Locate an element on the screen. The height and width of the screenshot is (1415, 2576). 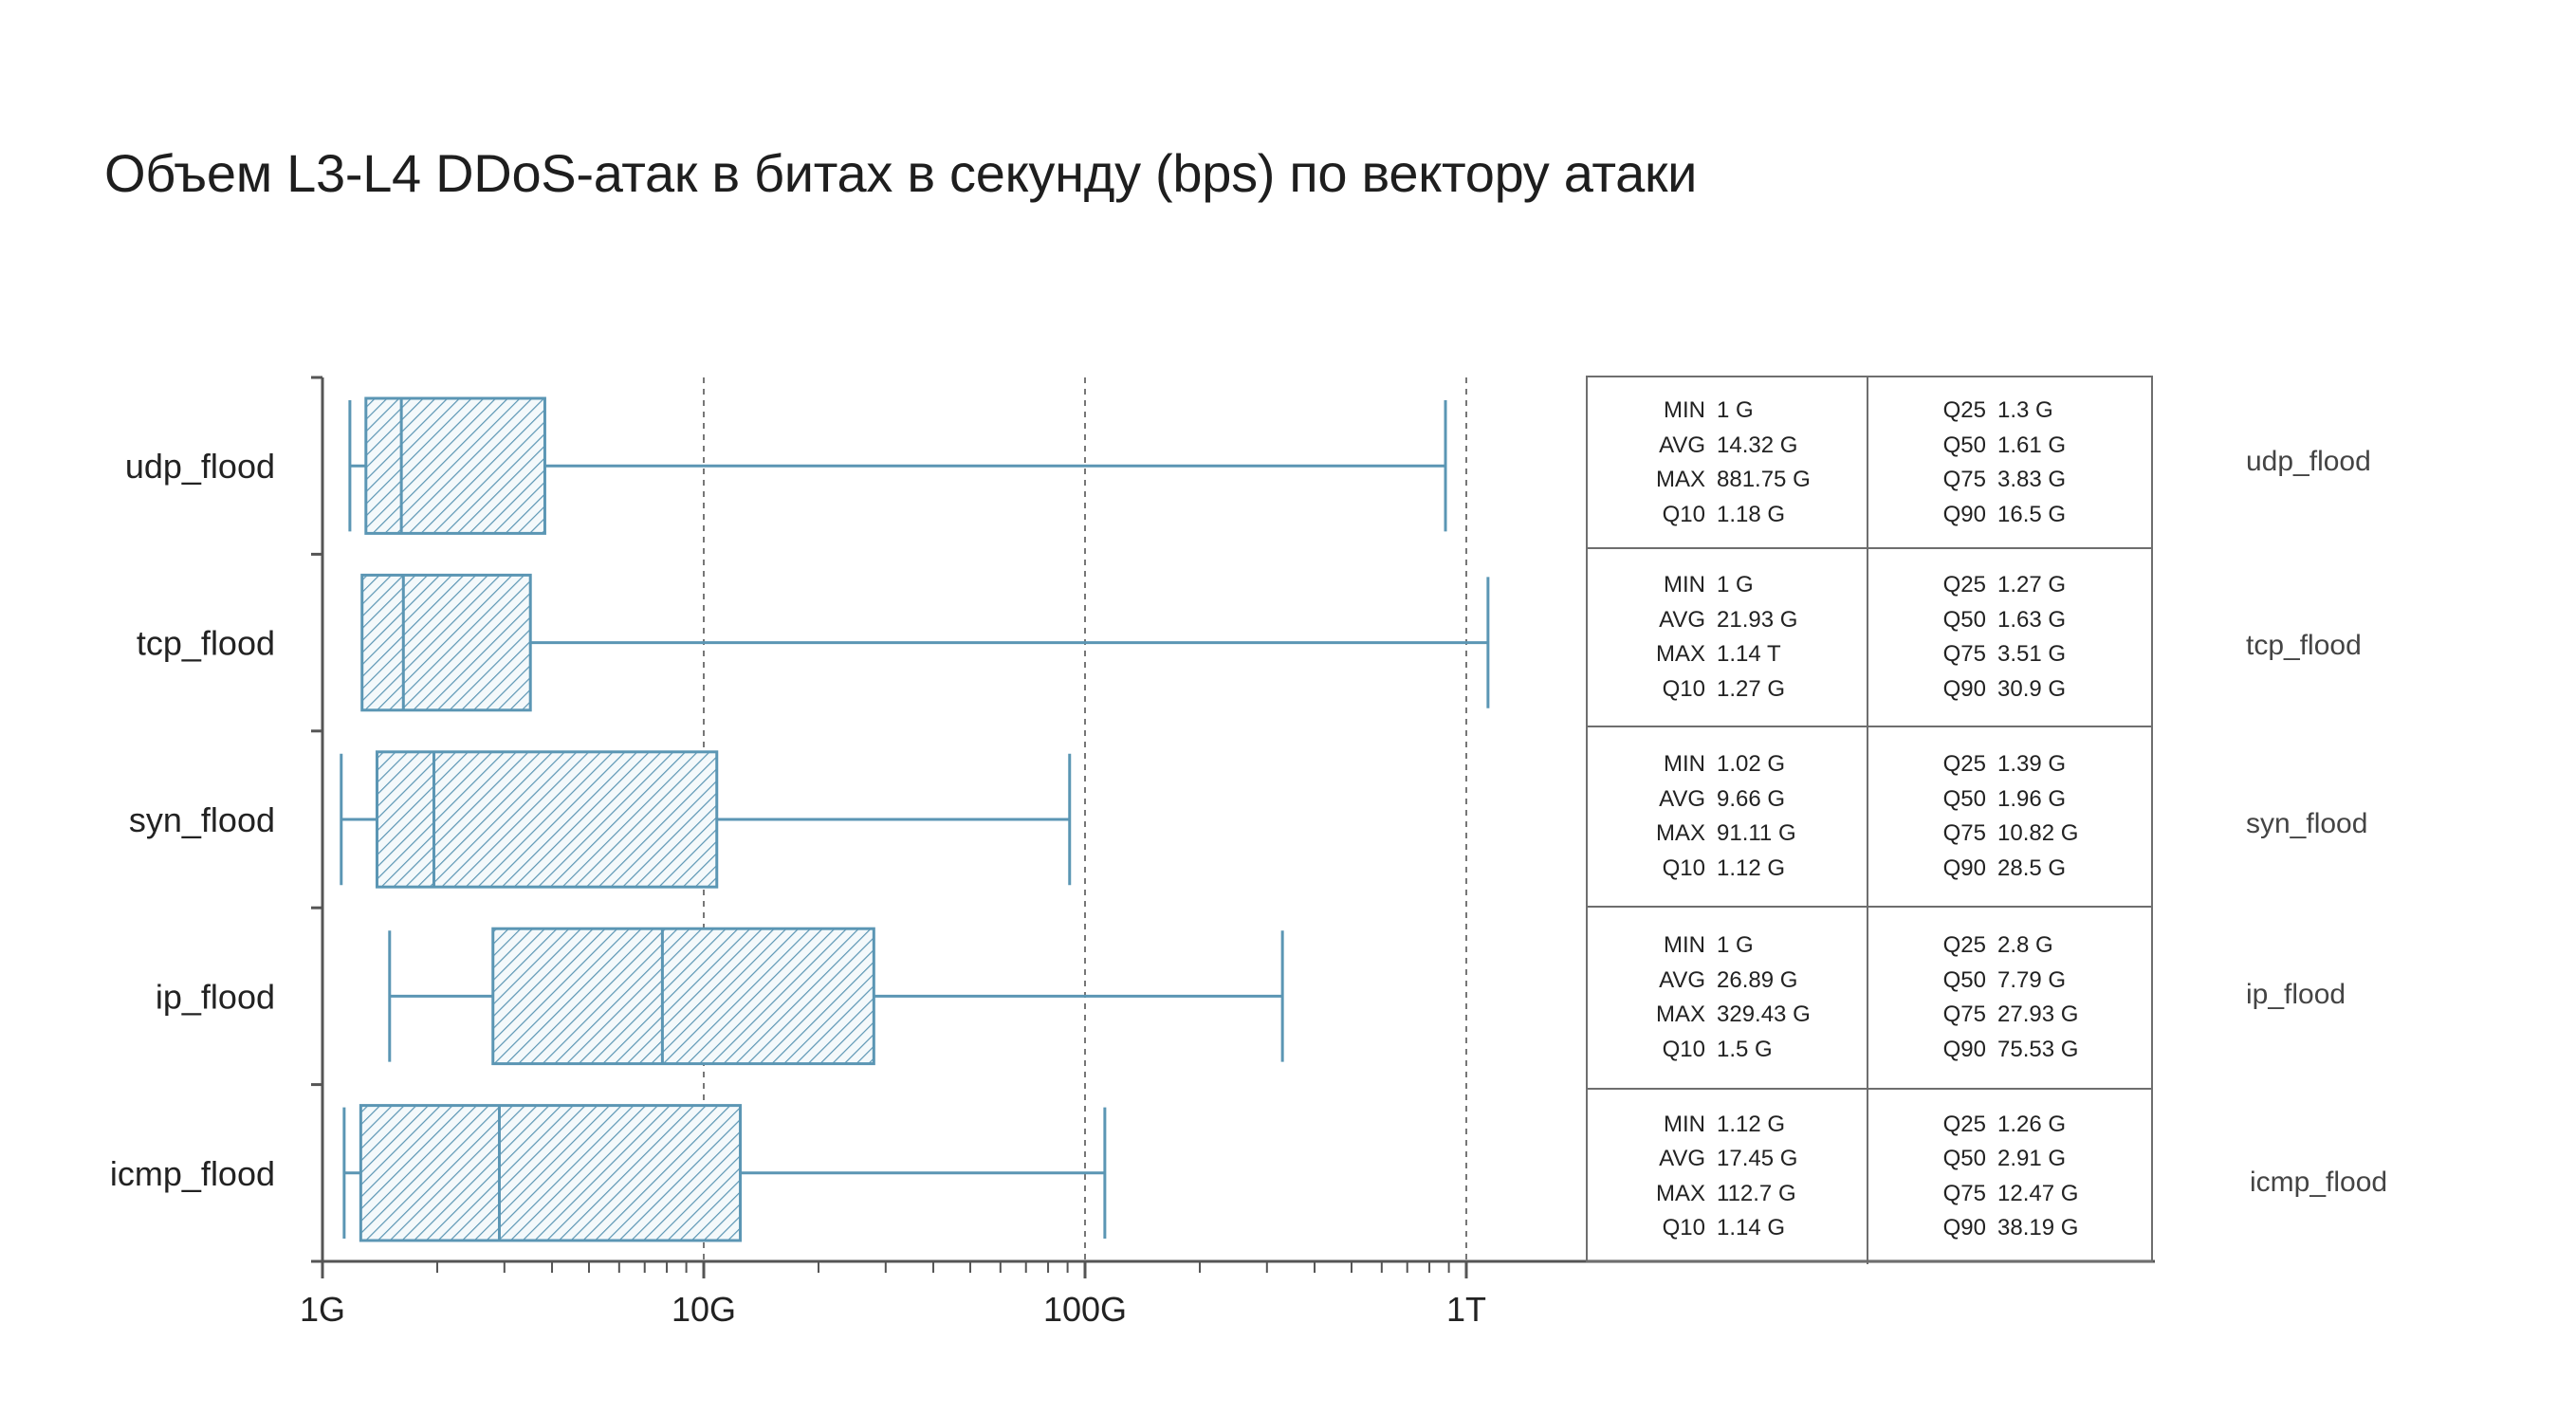
stat-cell-right: Q25 1.27 G Q50 1.63 G Q75 3.51 G Q90 30.9 G is located at coordinates (2008, 637).